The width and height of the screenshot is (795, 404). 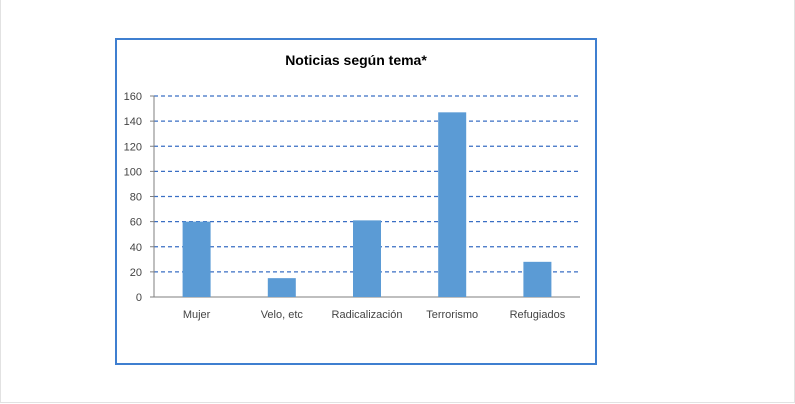 I want to click on y-tick-label: 60, so click(x=136, y=223).